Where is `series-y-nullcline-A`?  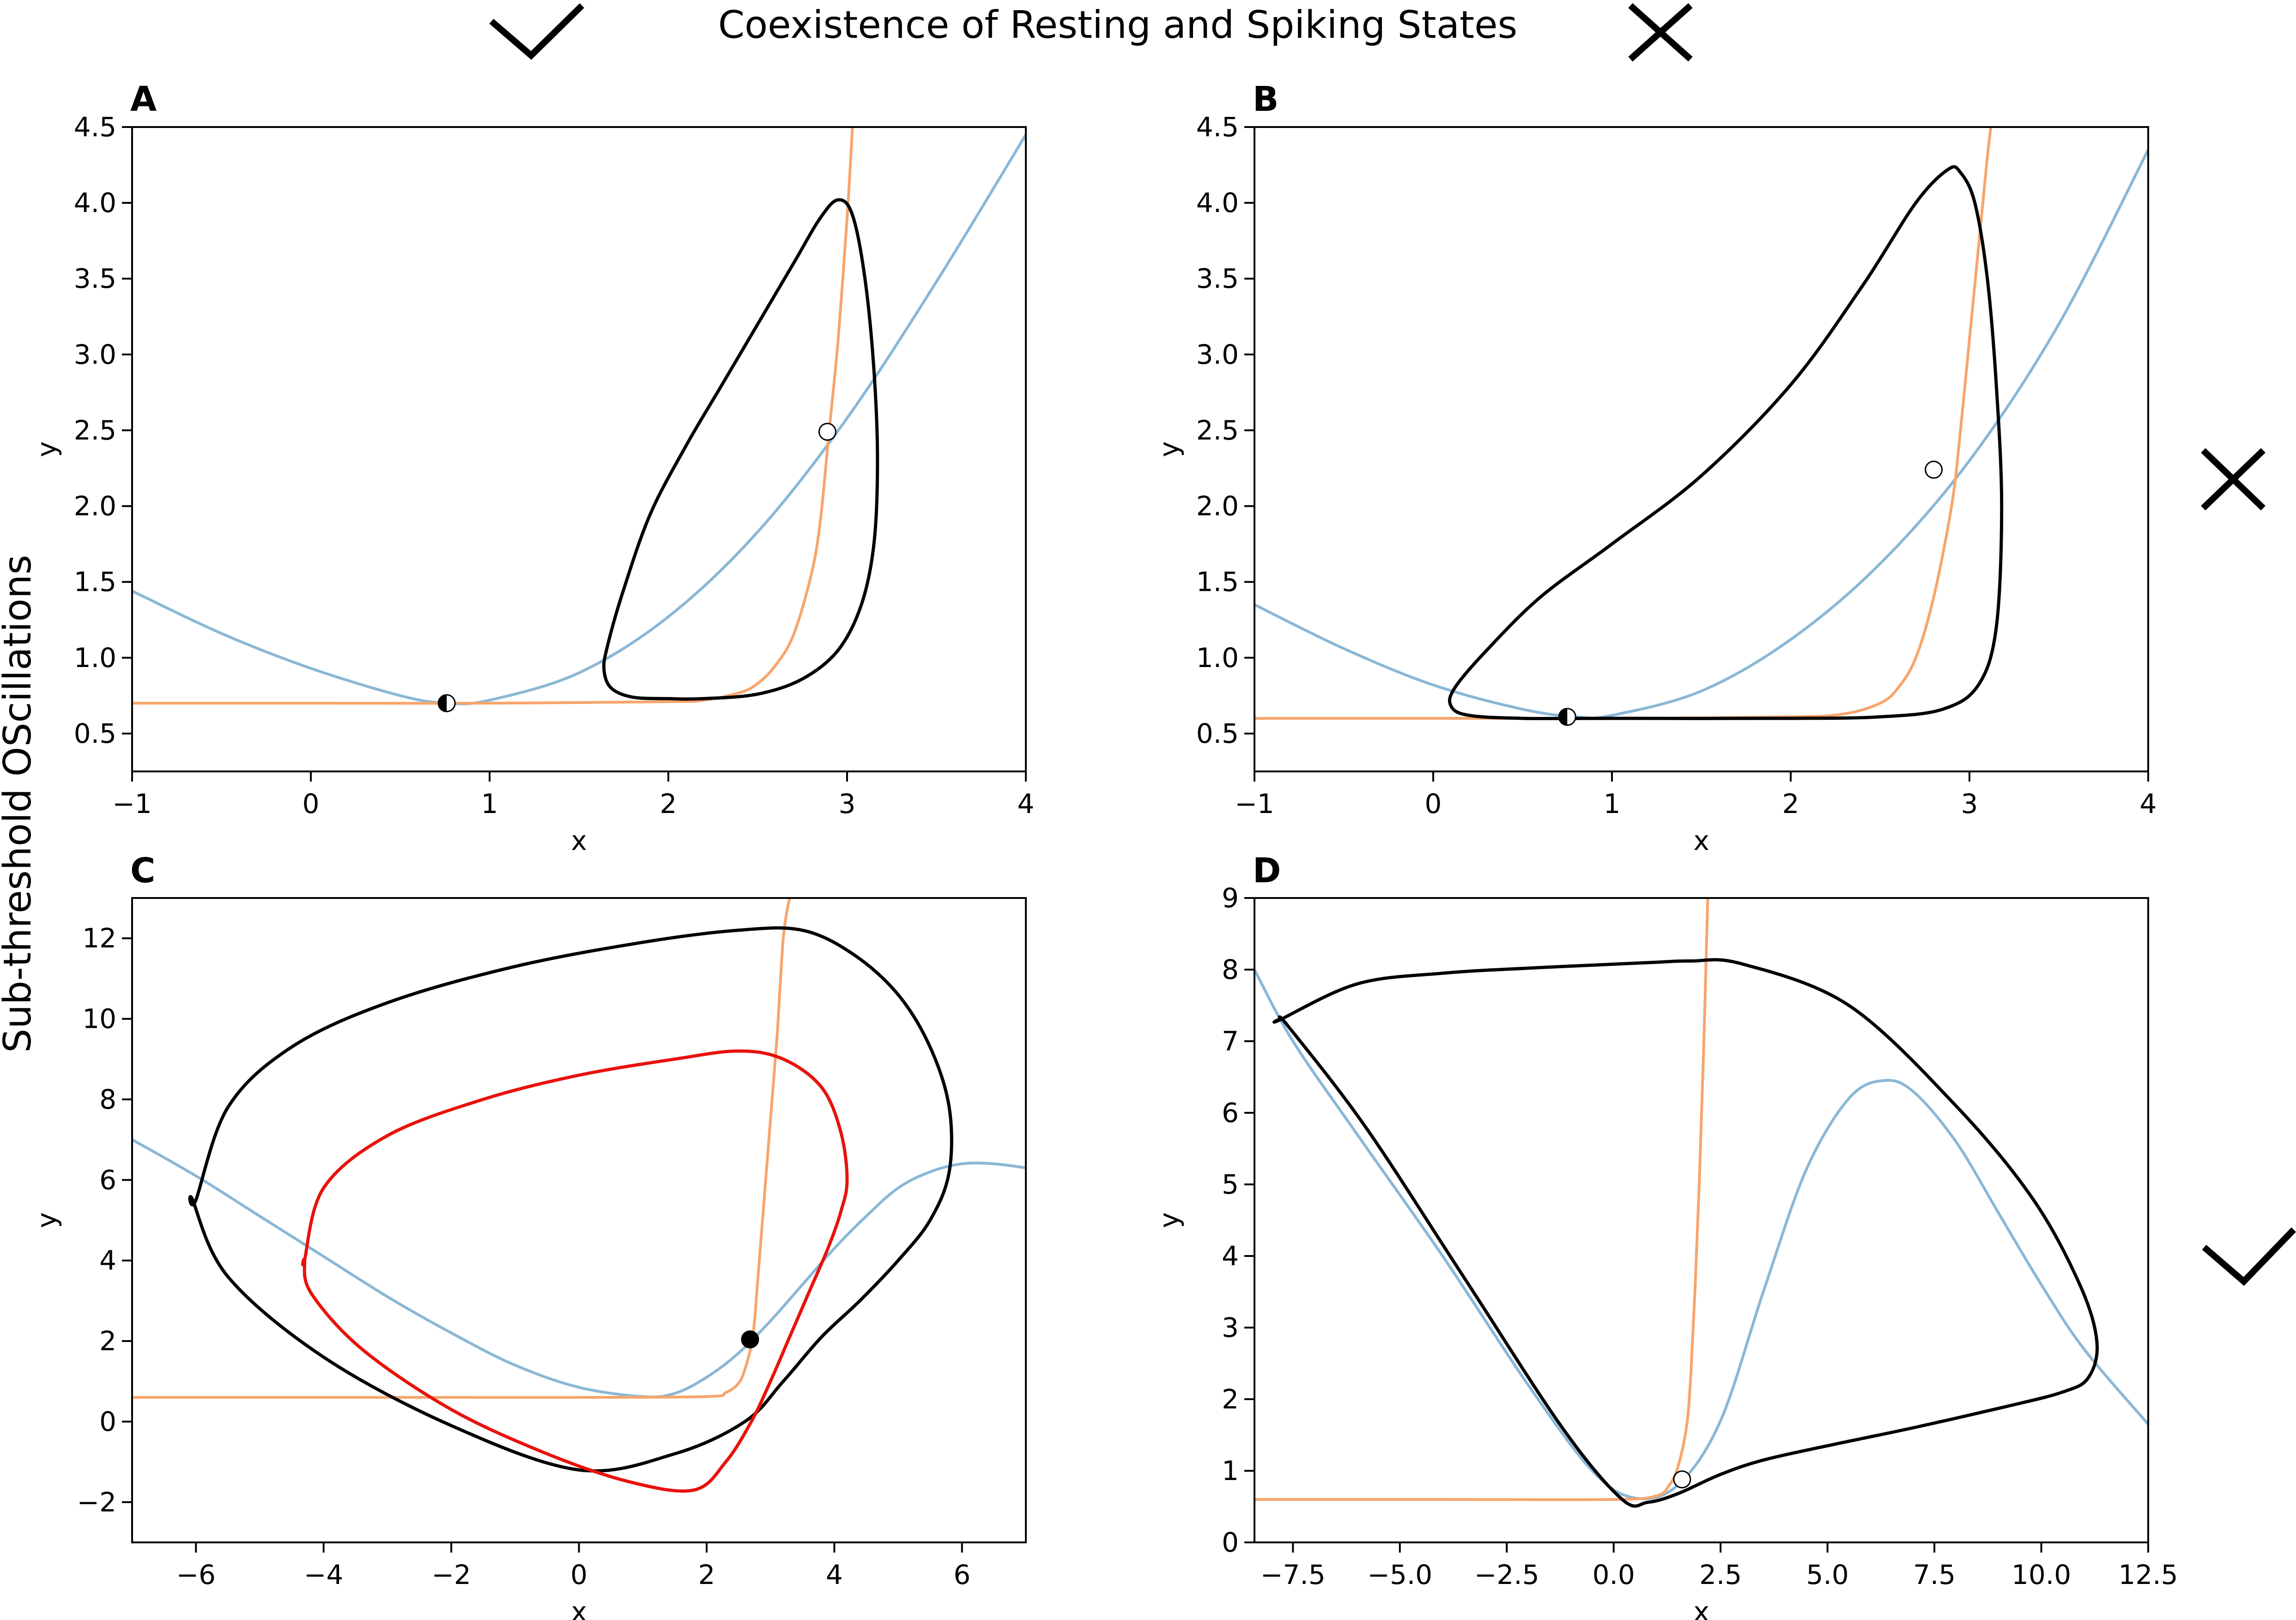
series-y-nullcline-A is located at coordinates (493, 416).